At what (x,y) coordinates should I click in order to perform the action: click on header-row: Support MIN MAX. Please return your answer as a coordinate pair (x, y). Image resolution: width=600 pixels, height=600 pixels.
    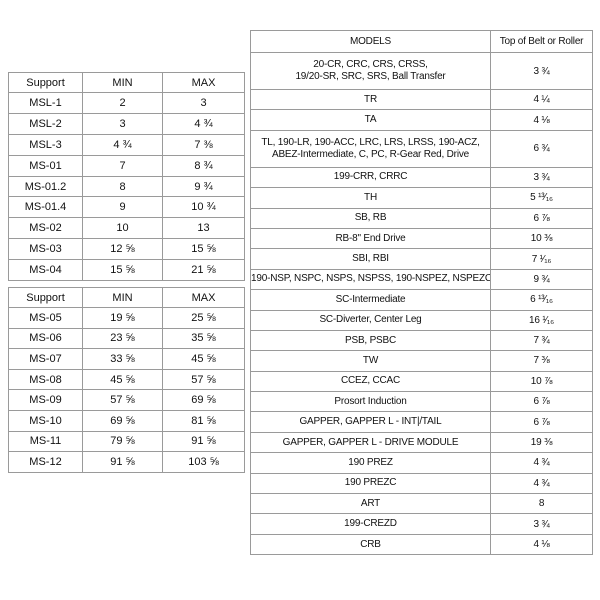
    Looking at the image, I should click on (126, 297).